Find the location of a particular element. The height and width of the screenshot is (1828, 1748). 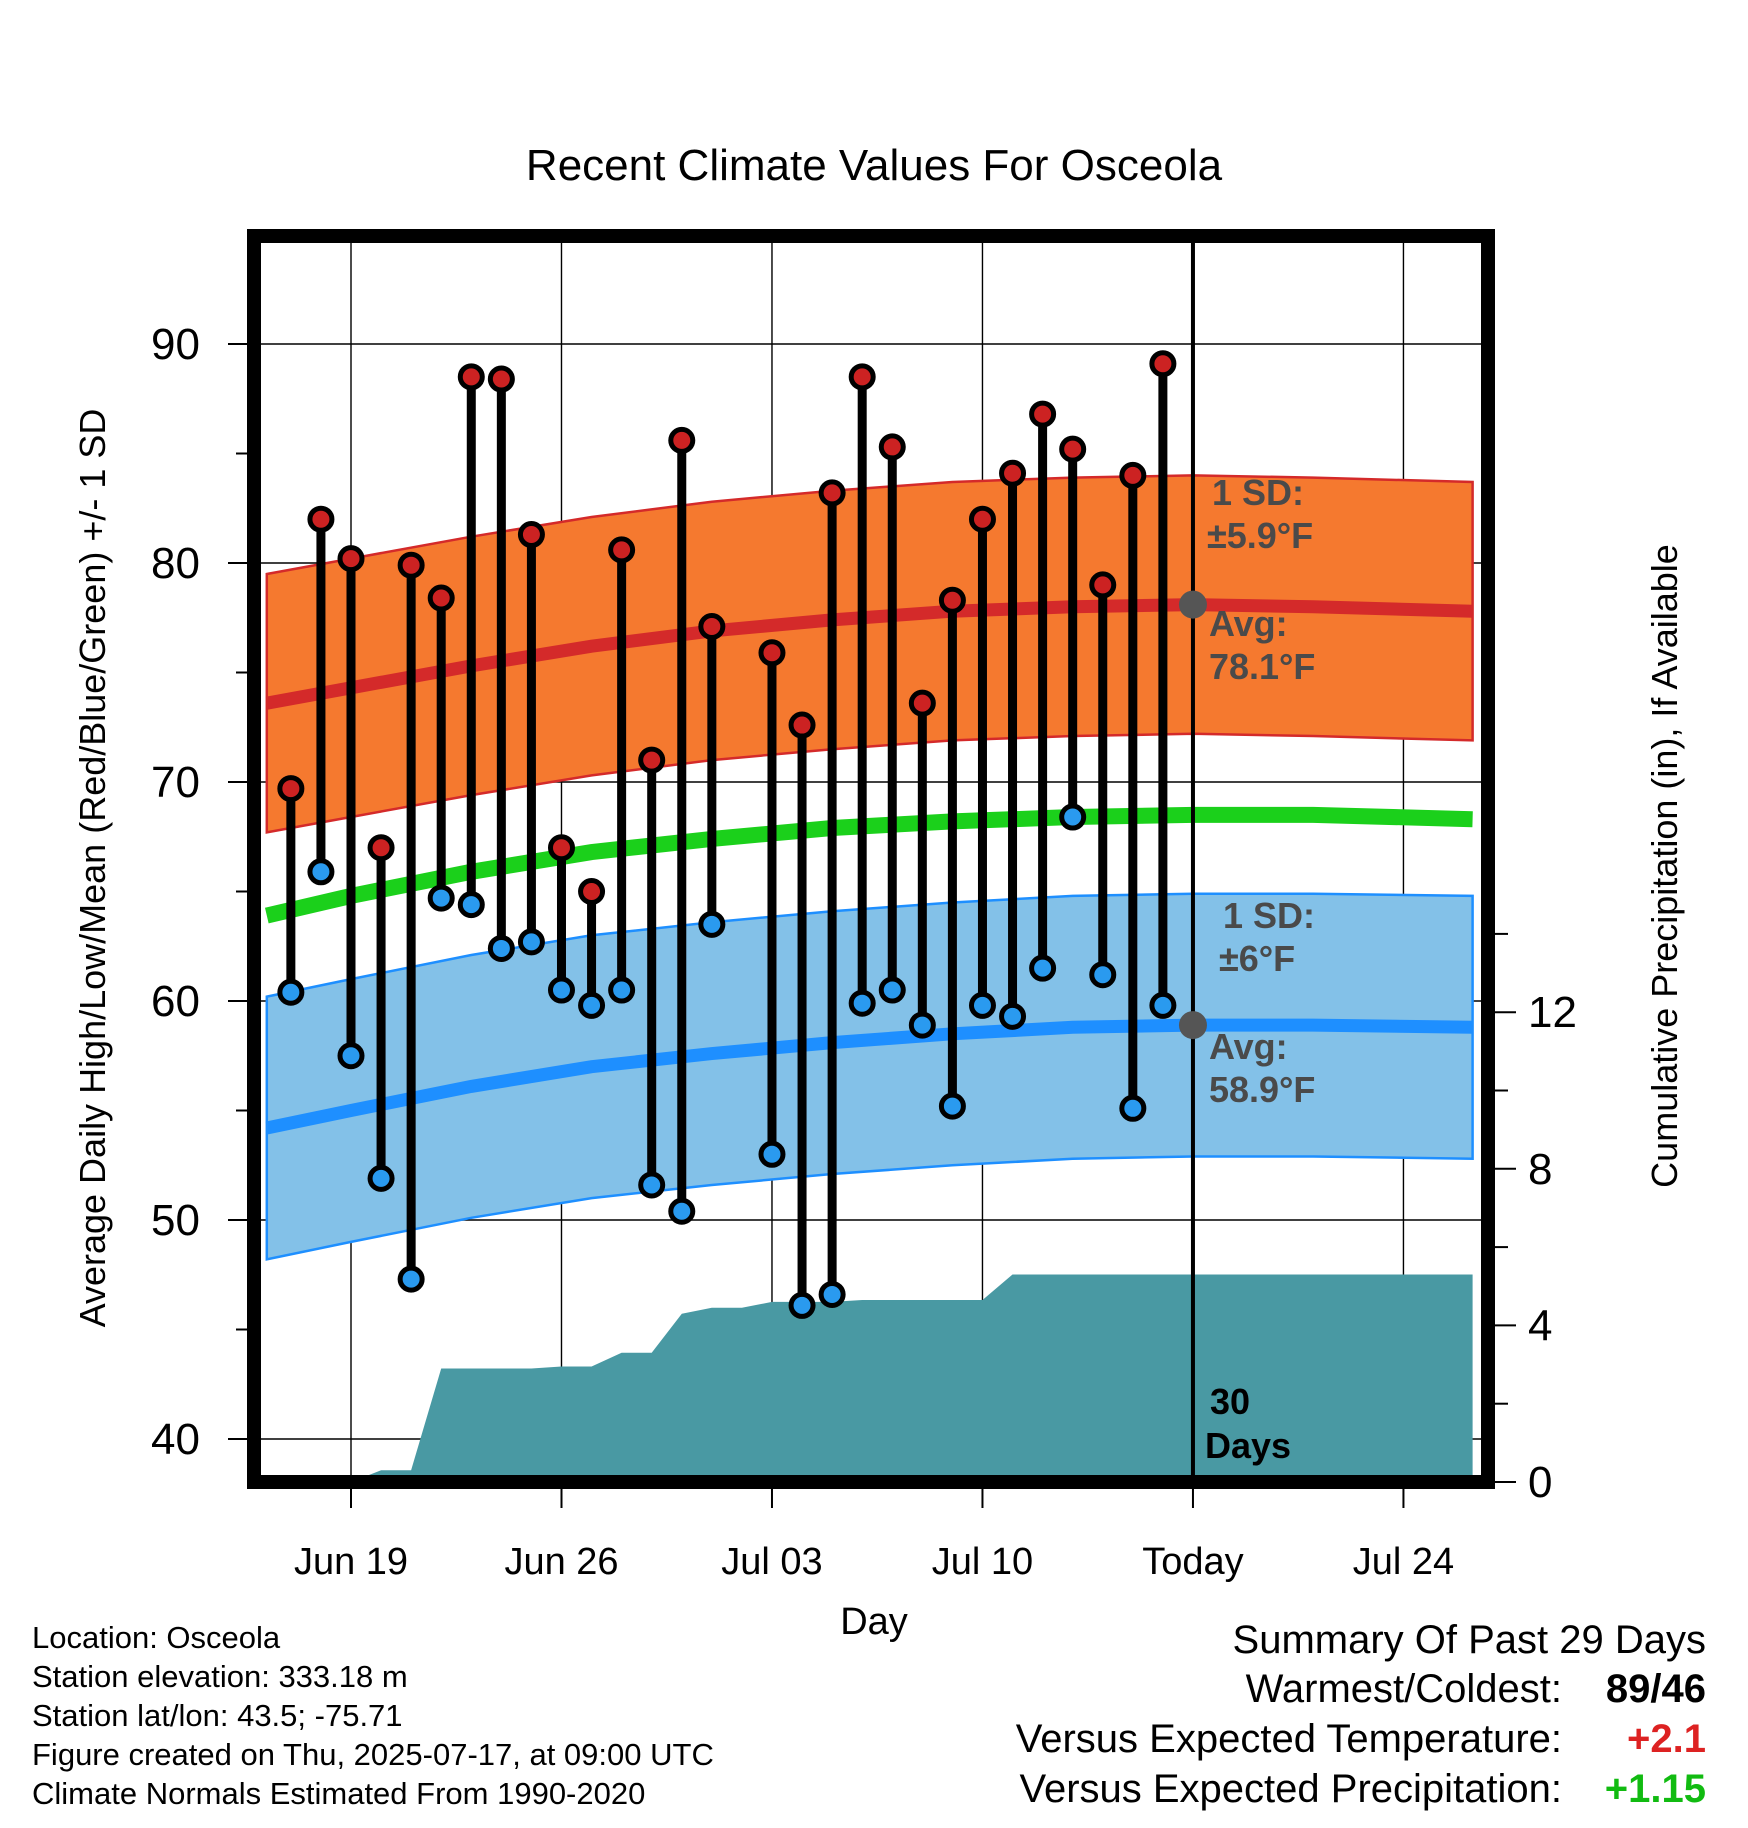

low-sd-label: 1 SD: is located at coordinates (1269, 915).